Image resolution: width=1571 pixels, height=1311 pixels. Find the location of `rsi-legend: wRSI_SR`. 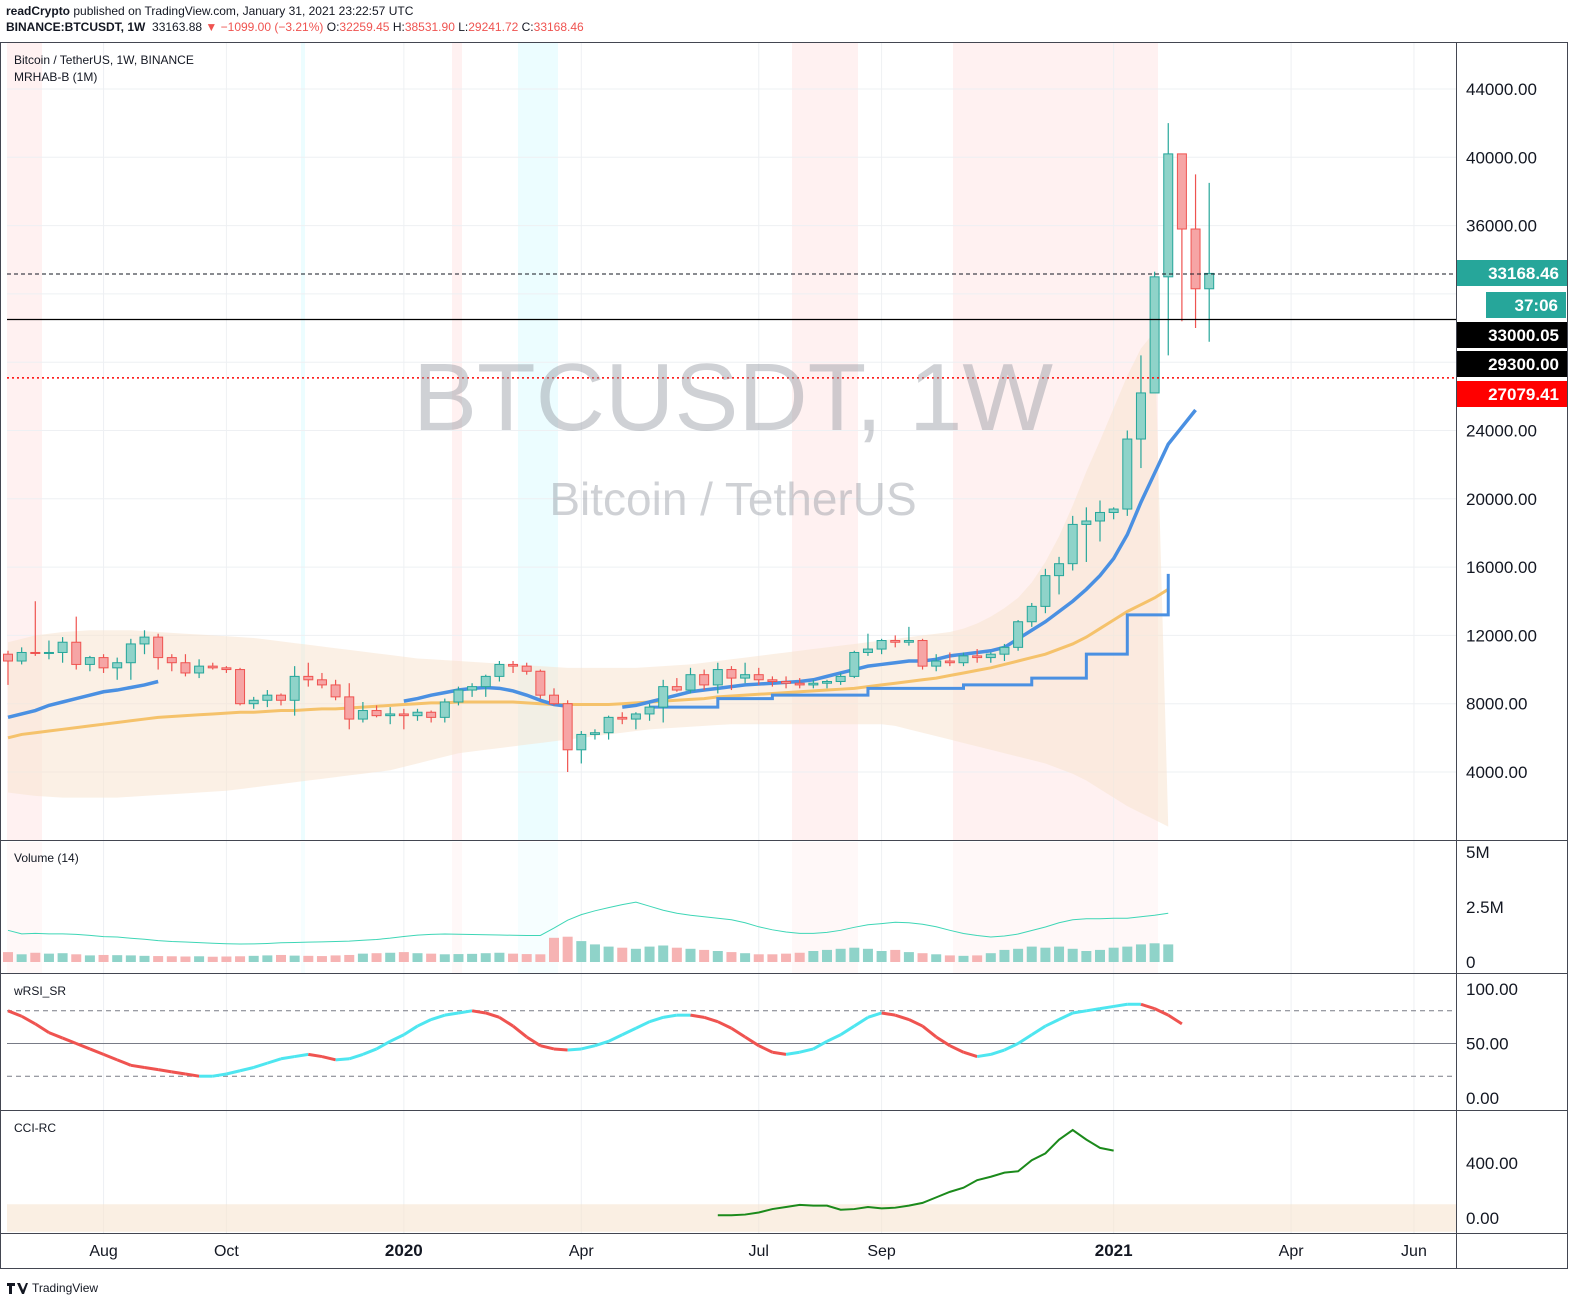

rsi-legend: wRSI_SR is located at coordinates (39, 991).